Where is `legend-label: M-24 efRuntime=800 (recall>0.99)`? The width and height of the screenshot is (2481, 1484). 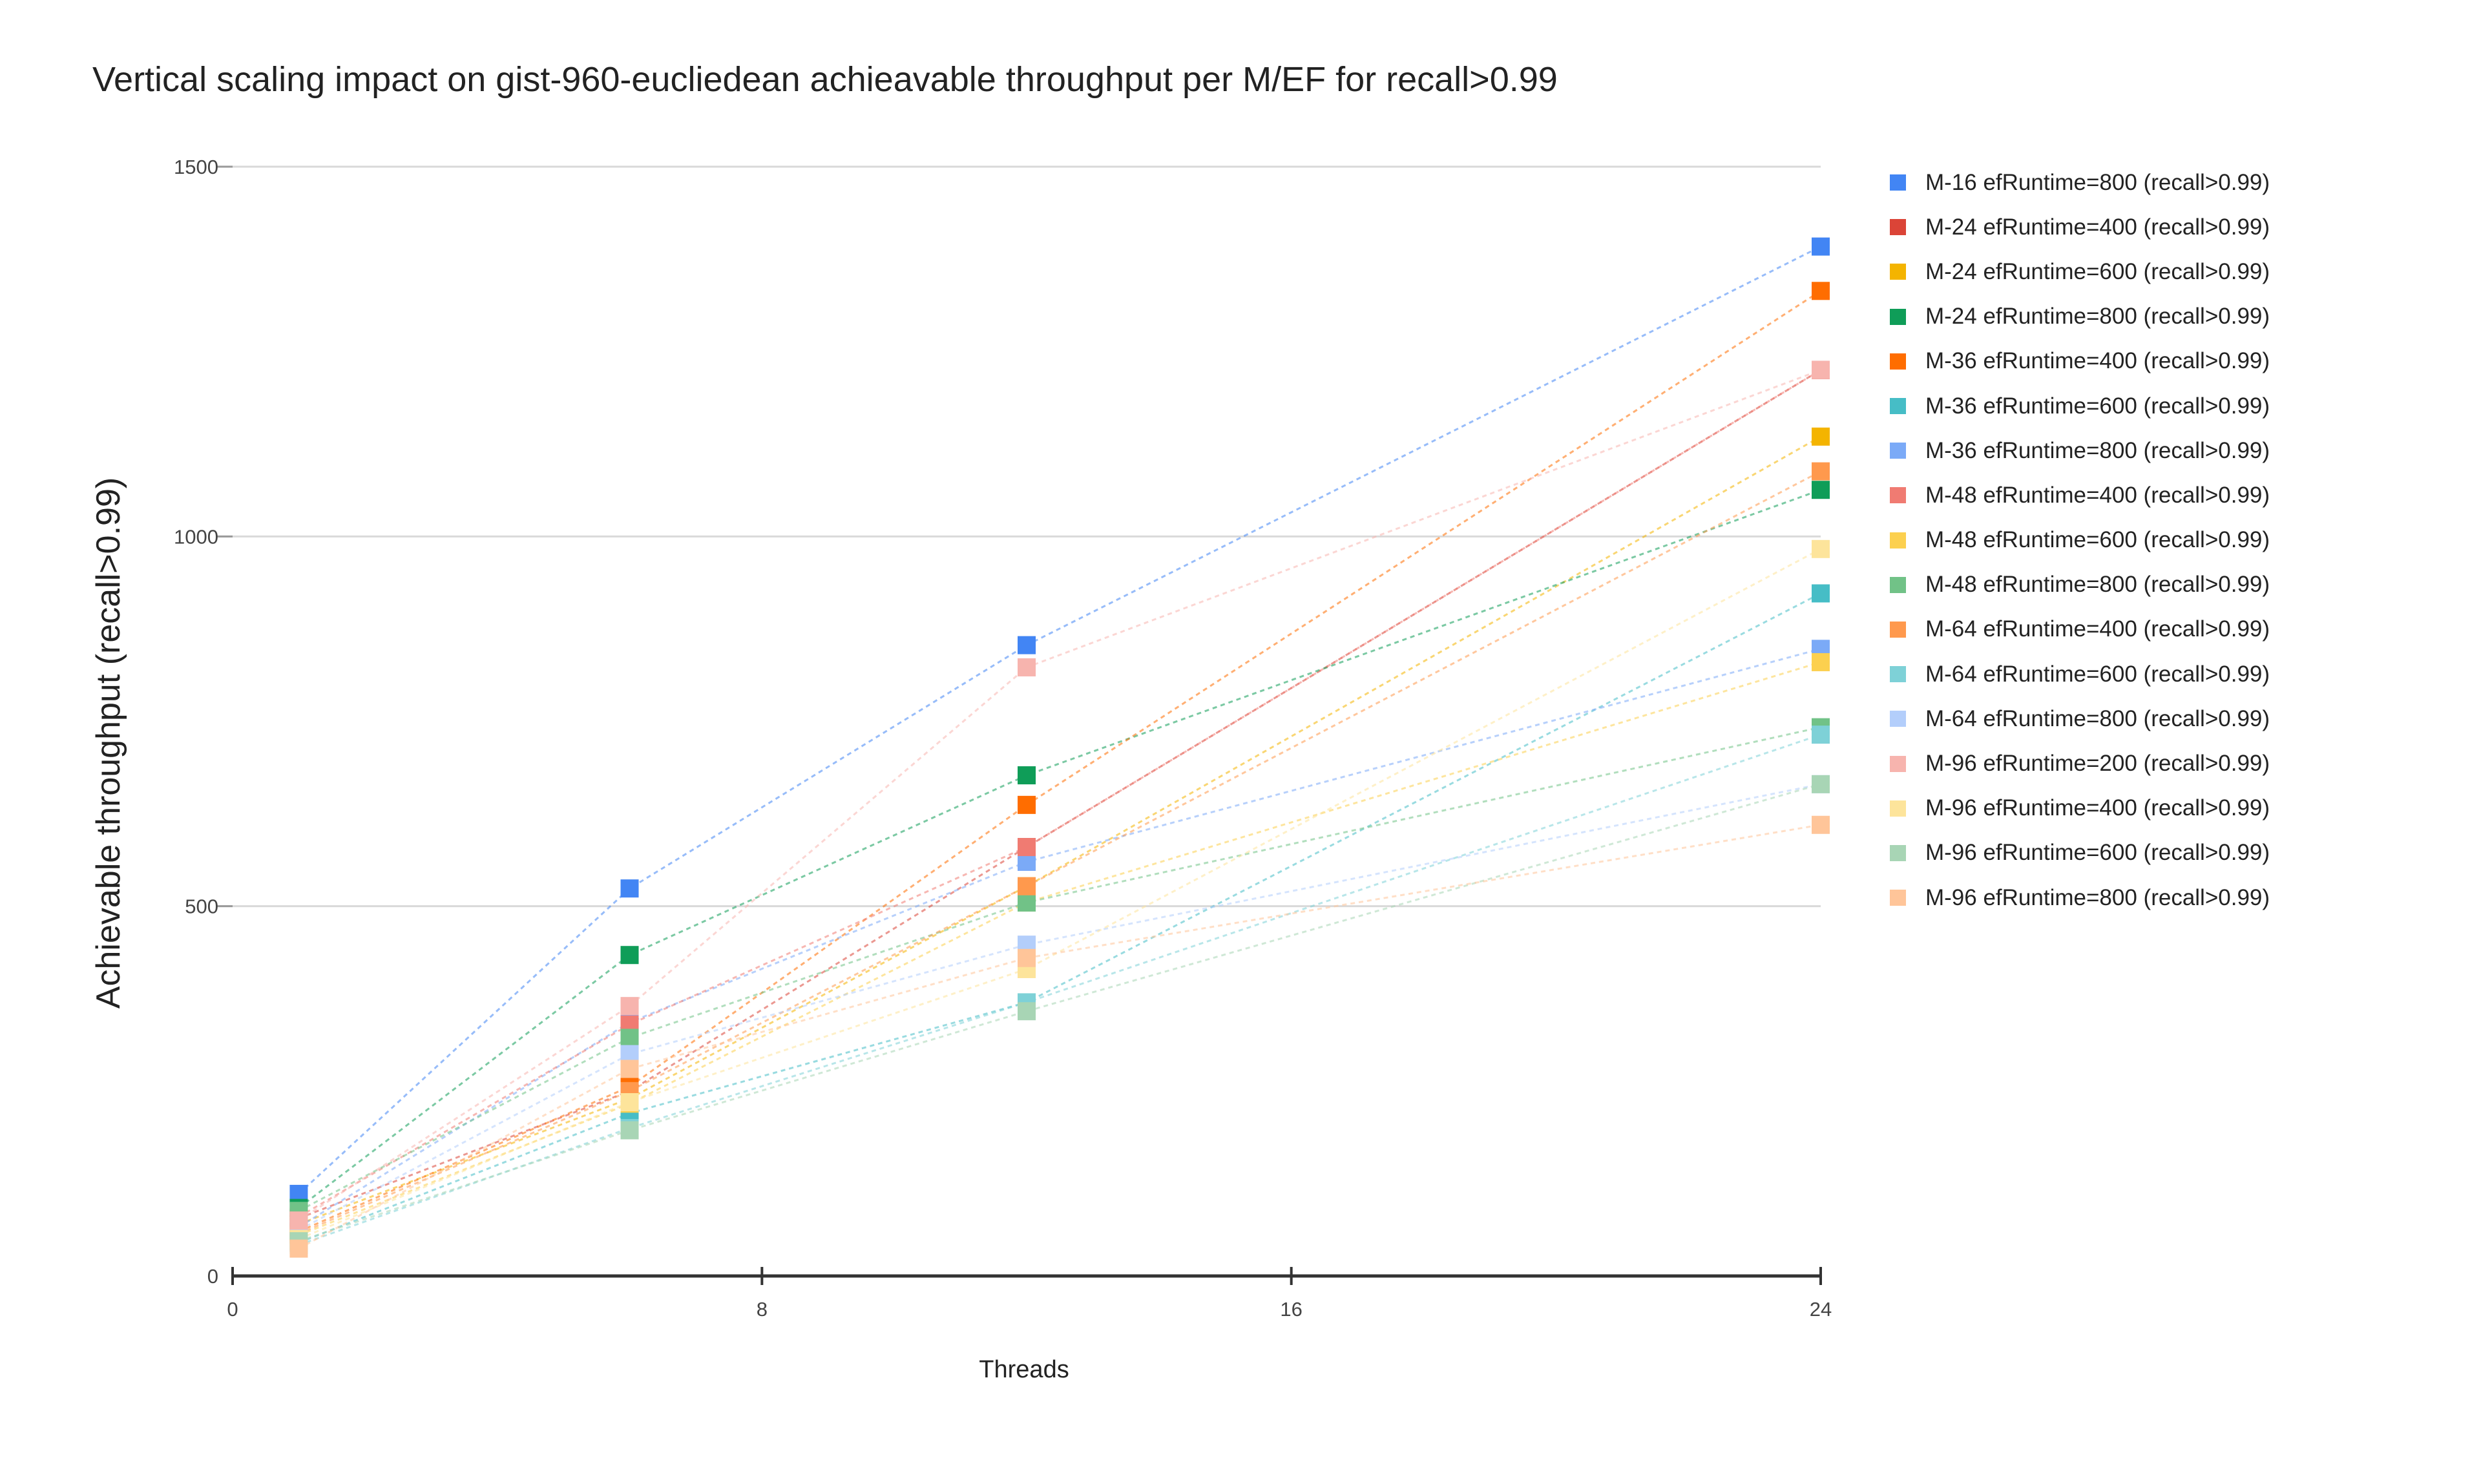
legend-label: M-24 efRuntime=800 (recall>0.99) is located at coordinates (2097, 316).